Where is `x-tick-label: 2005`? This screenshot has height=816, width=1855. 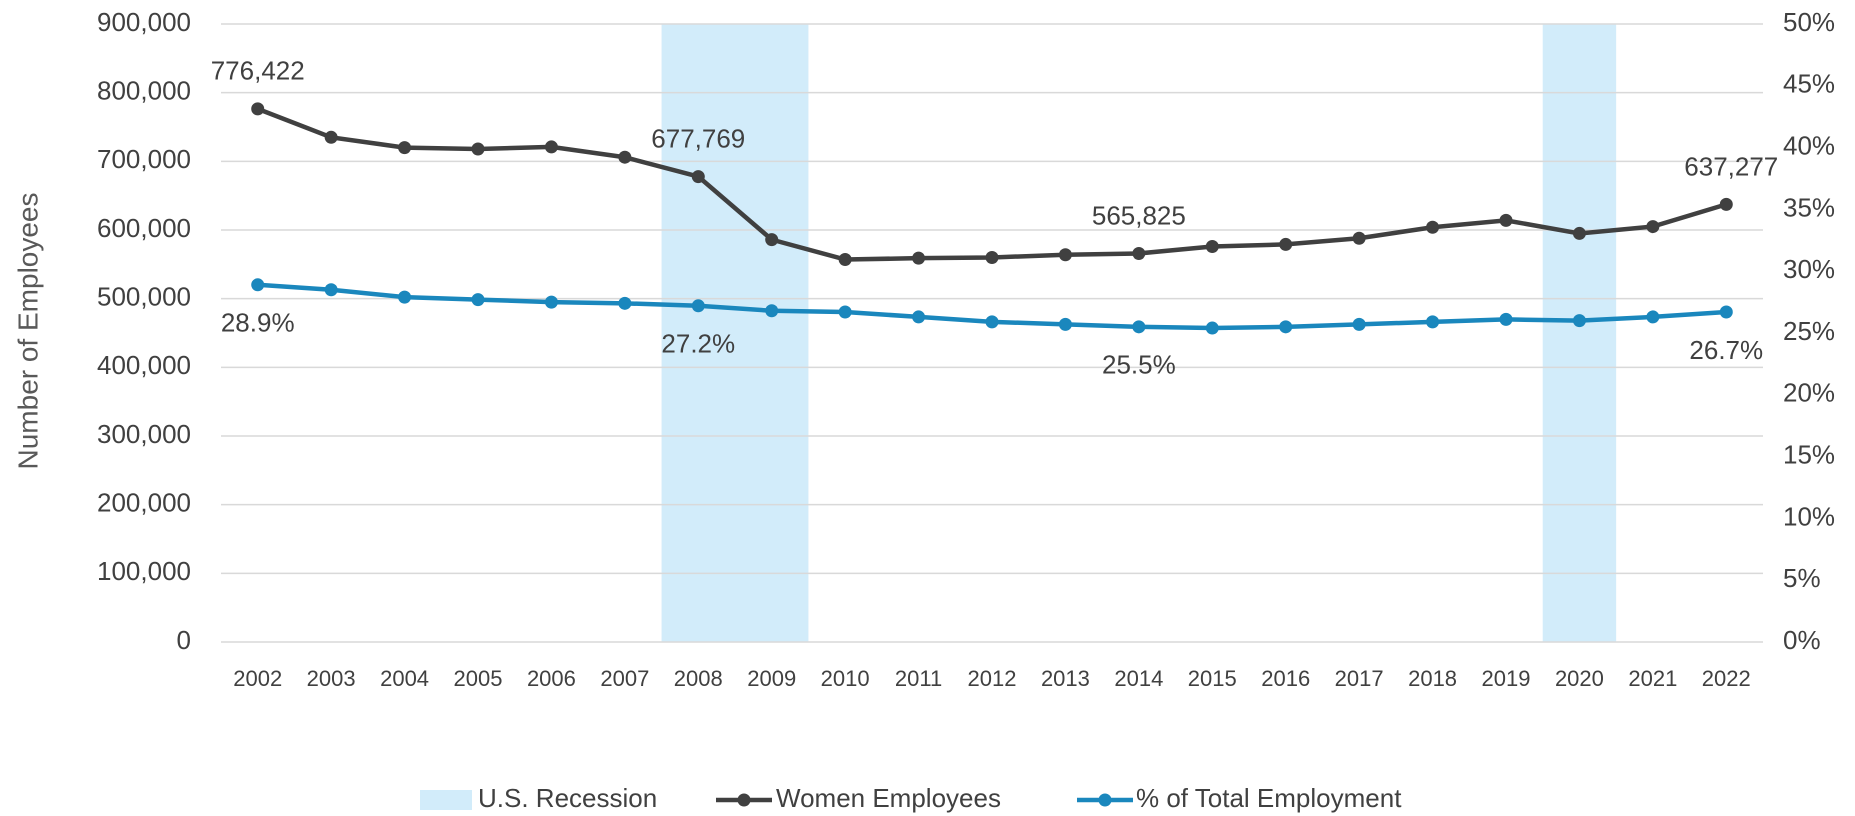 x-tick-label: 2005 is located at coordinates (478, 678).